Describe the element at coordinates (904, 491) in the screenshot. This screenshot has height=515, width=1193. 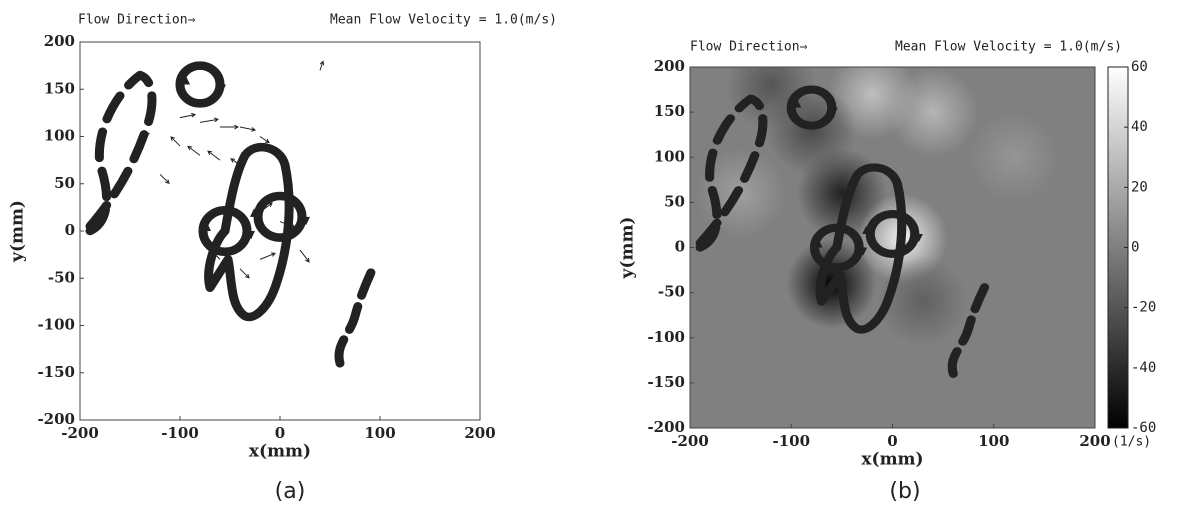
I see `panel-caption: (b)` at that location.